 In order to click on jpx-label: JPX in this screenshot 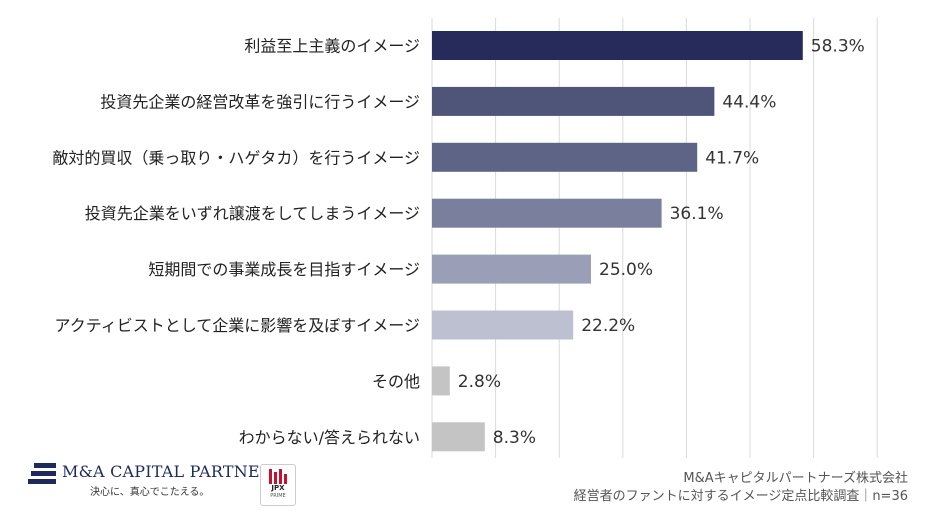, I will do `click(278, 488)`.